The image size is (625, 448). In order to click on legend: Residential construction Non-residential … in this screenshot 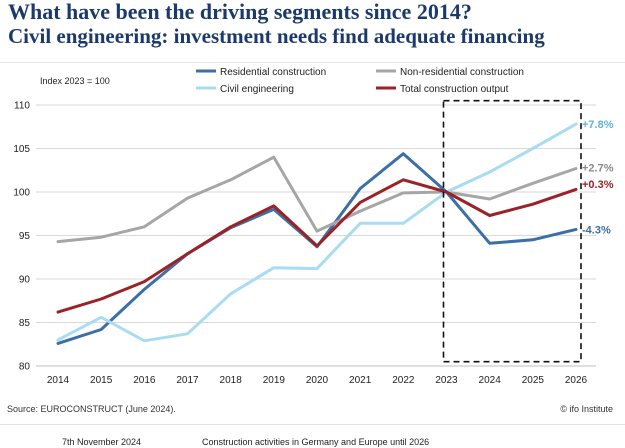, I will do `click(360, 81)`.